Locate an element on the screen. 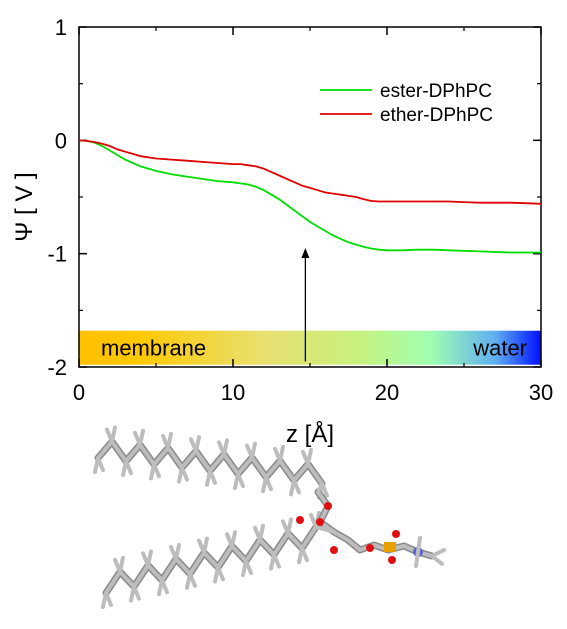 The width and height of the screenshot is (567, 629). phosphorus-atom is located at coordinates (390, 547).